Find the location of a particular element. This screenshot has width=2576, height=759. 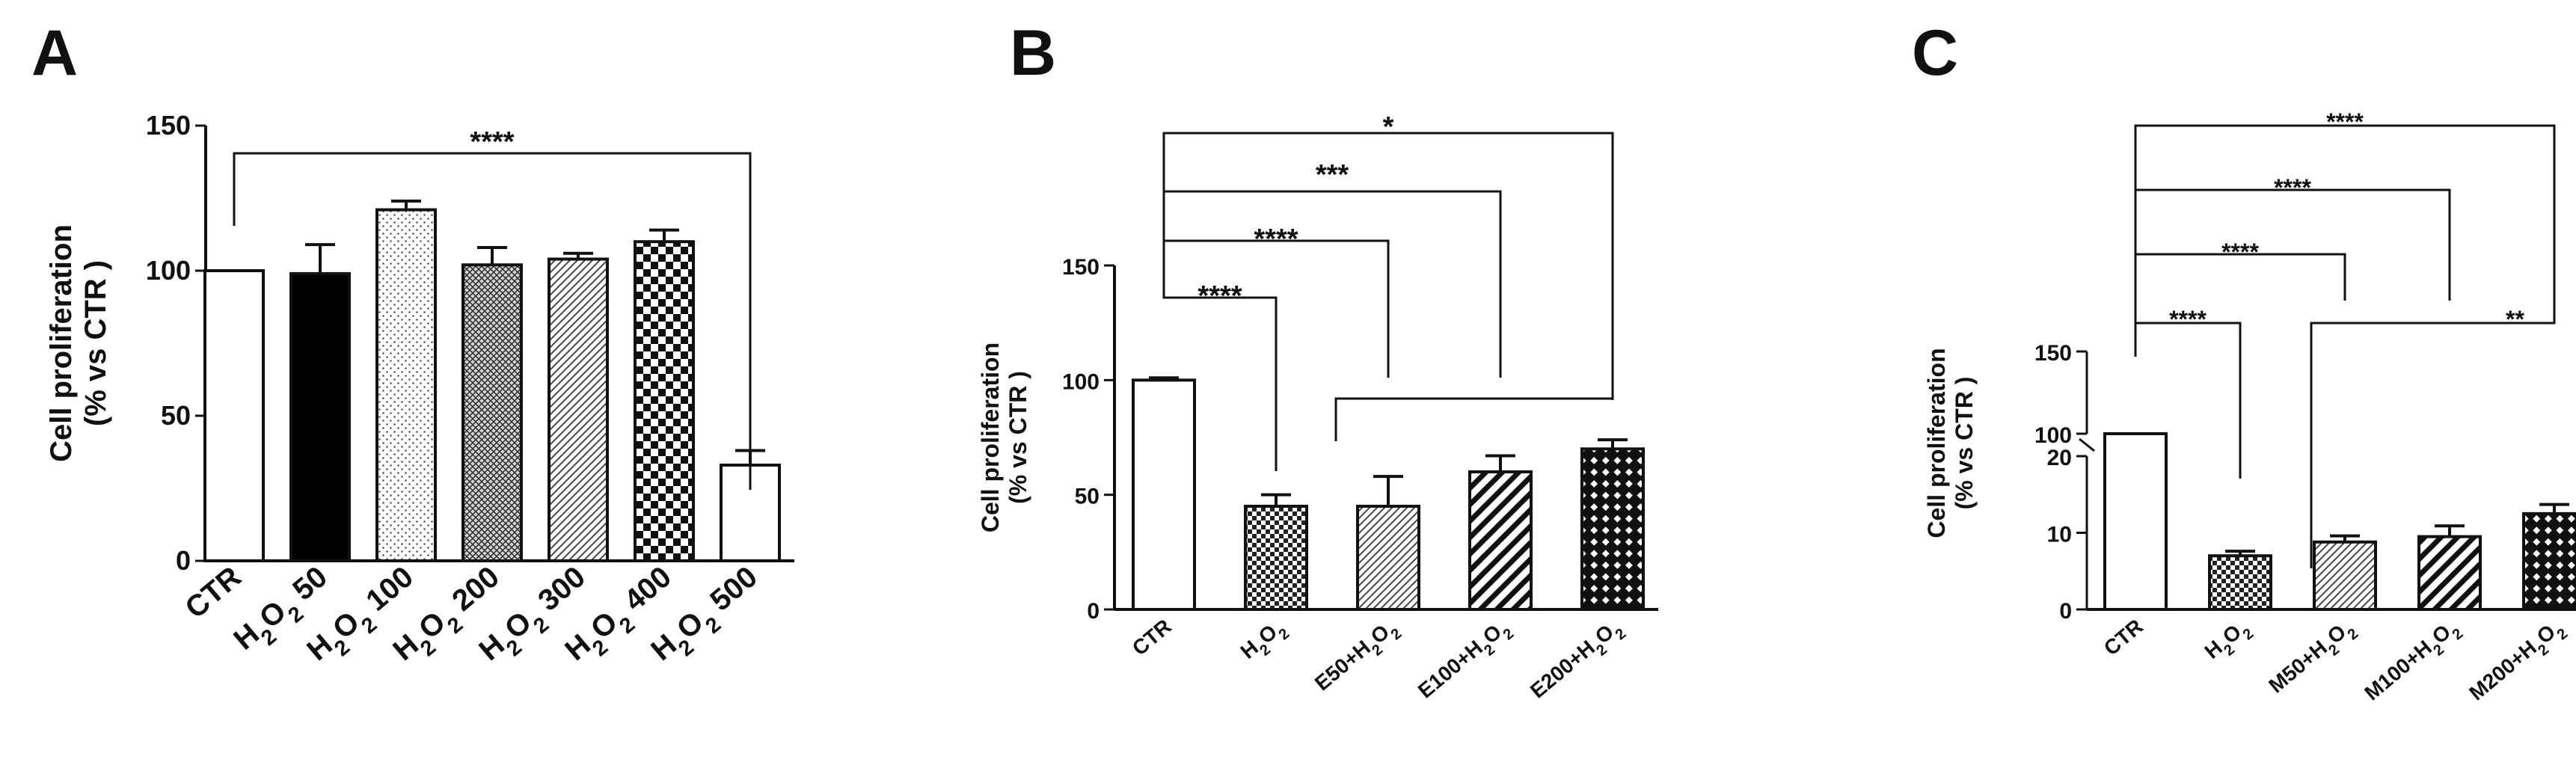

y-tick-label: 20 is located at coordinates (2059, 458).